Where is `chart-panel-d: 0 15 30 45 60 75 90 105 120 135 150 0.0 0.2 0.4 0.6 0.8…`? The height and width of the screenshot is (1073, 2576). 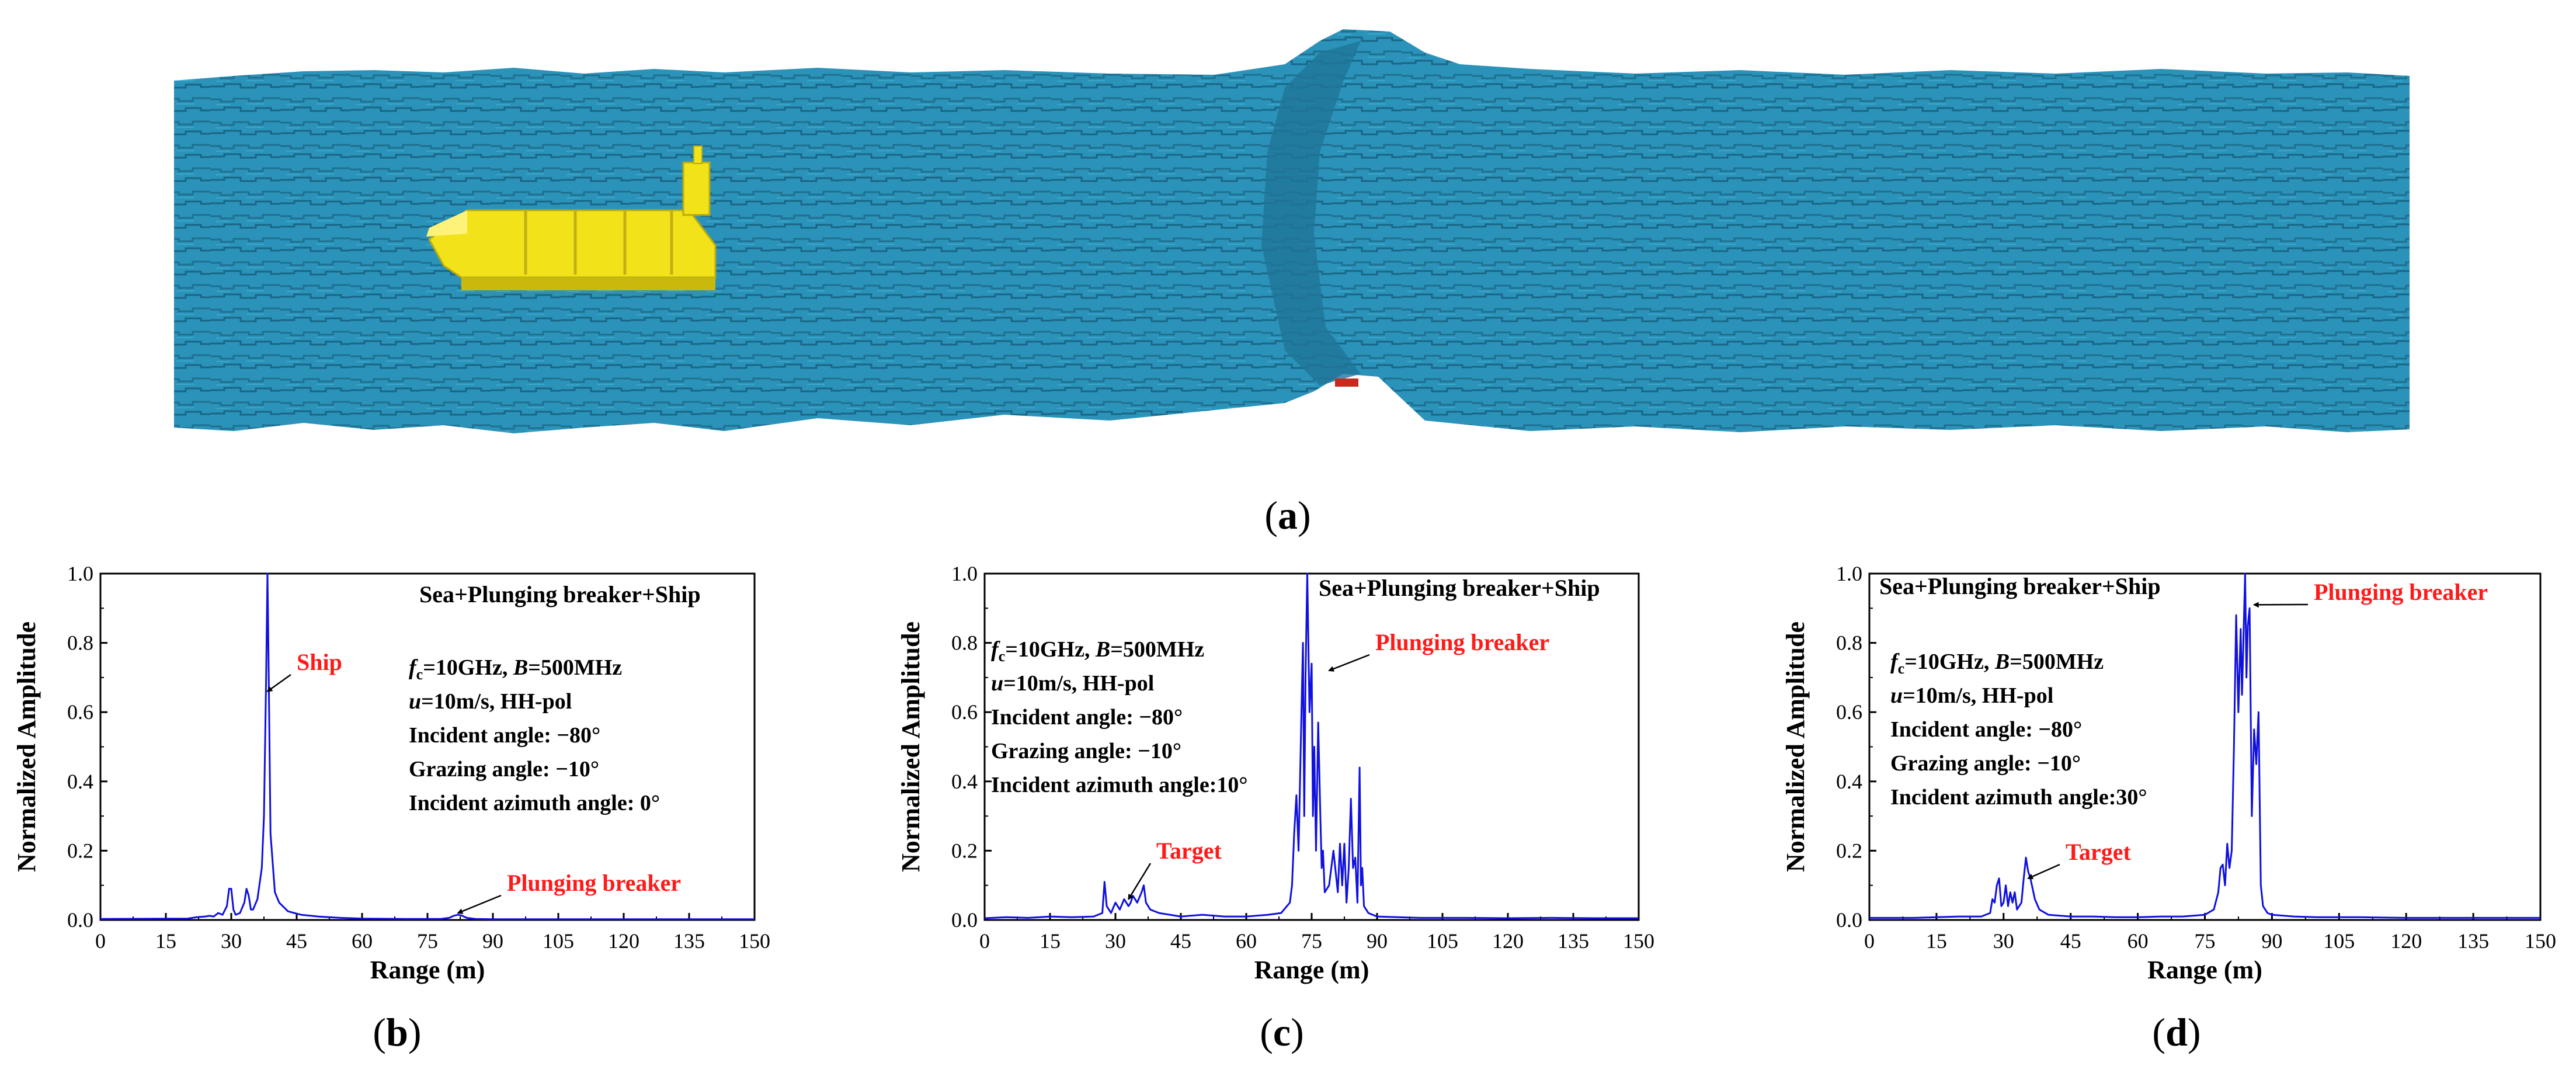
chart-panel-d: 0 15 30 45 60 75 90 105 120 135 150 0.0 0.2 0.4 0.6 0.8… is located at coordinates (2168, 808).